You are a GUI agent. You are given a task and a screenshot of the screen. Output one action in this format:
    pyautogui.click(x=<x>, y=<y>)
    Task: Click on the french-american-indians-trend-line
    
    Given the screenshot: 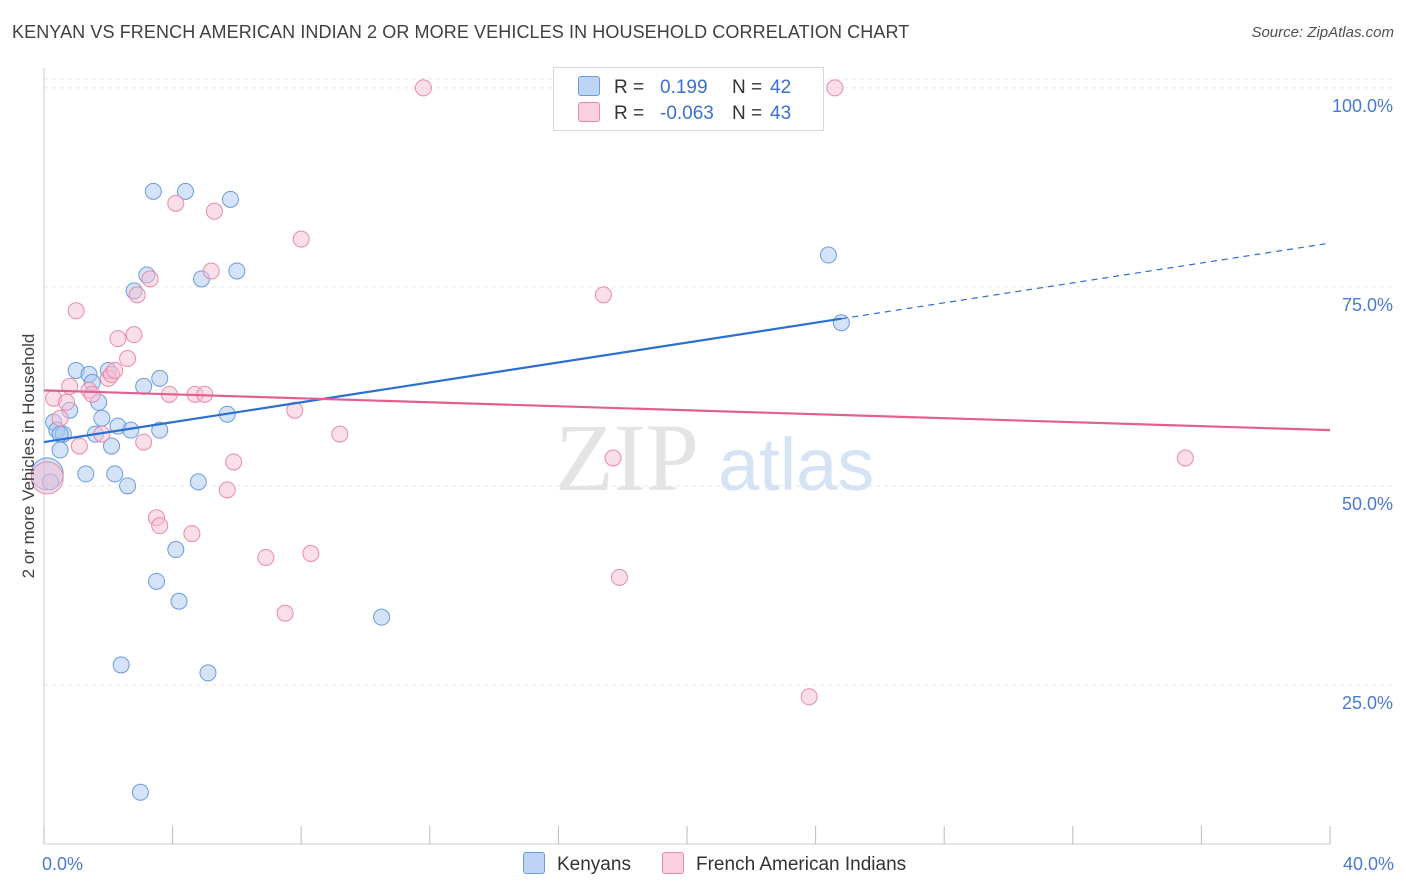 What is the action you would take?
    pyautogui.click(x=687, y=410)
    